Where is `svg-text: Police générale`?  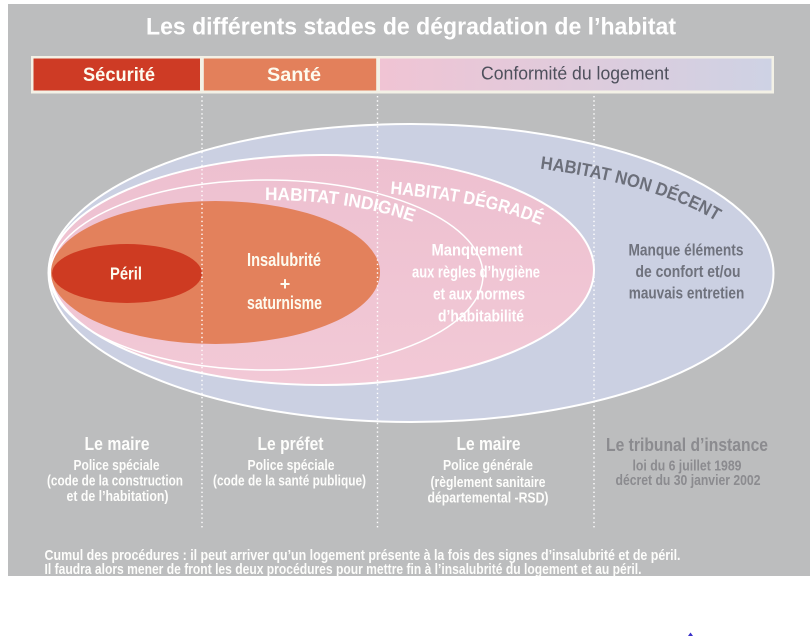 svg-text: Police générale is located at coordinates (488, 466).